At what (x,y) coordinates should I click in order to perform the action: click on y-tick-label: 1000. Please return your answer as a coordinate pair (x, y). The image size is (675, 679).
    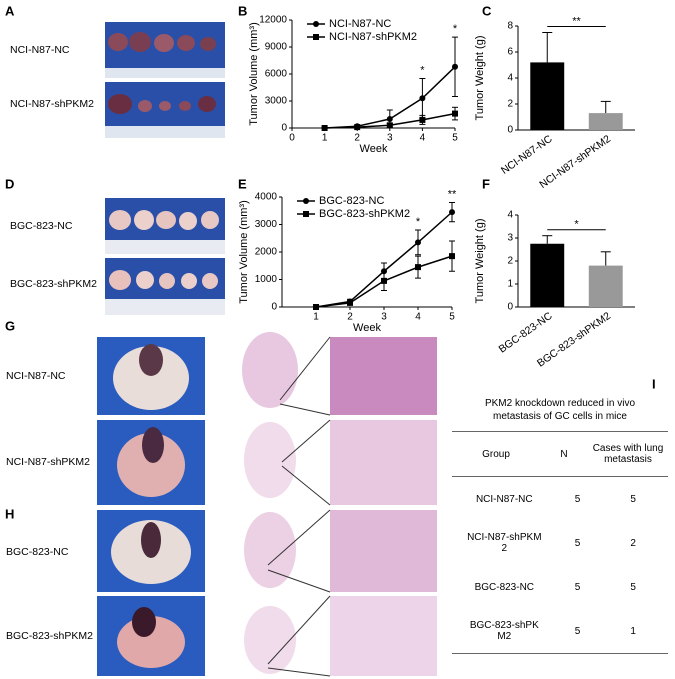
    Looking at the image, I should click on (266, 279).